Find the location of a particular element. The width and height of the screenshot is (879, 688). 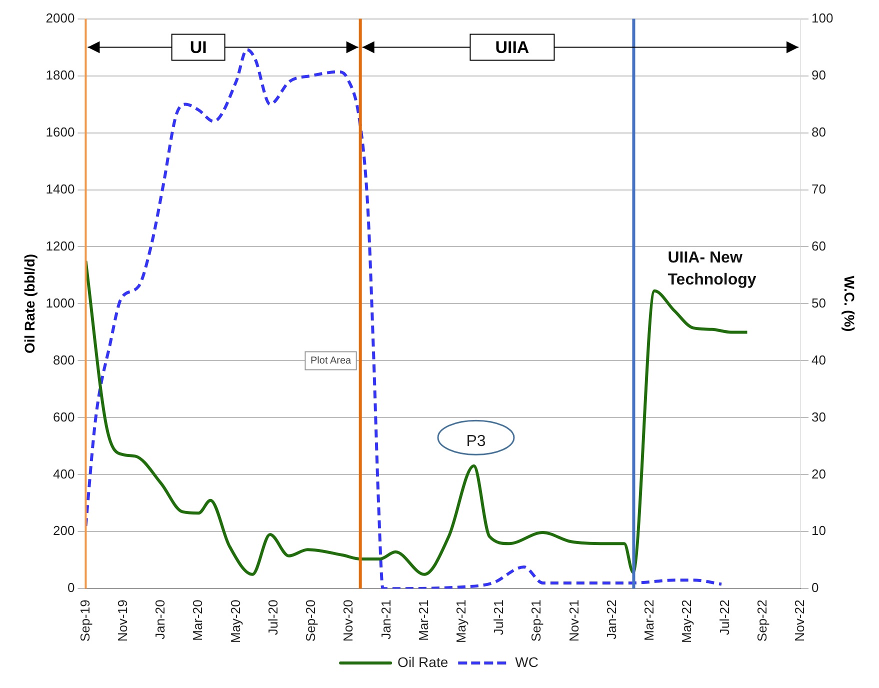

x-tick-label: Nov-19 is located at coordinates (122, 621).